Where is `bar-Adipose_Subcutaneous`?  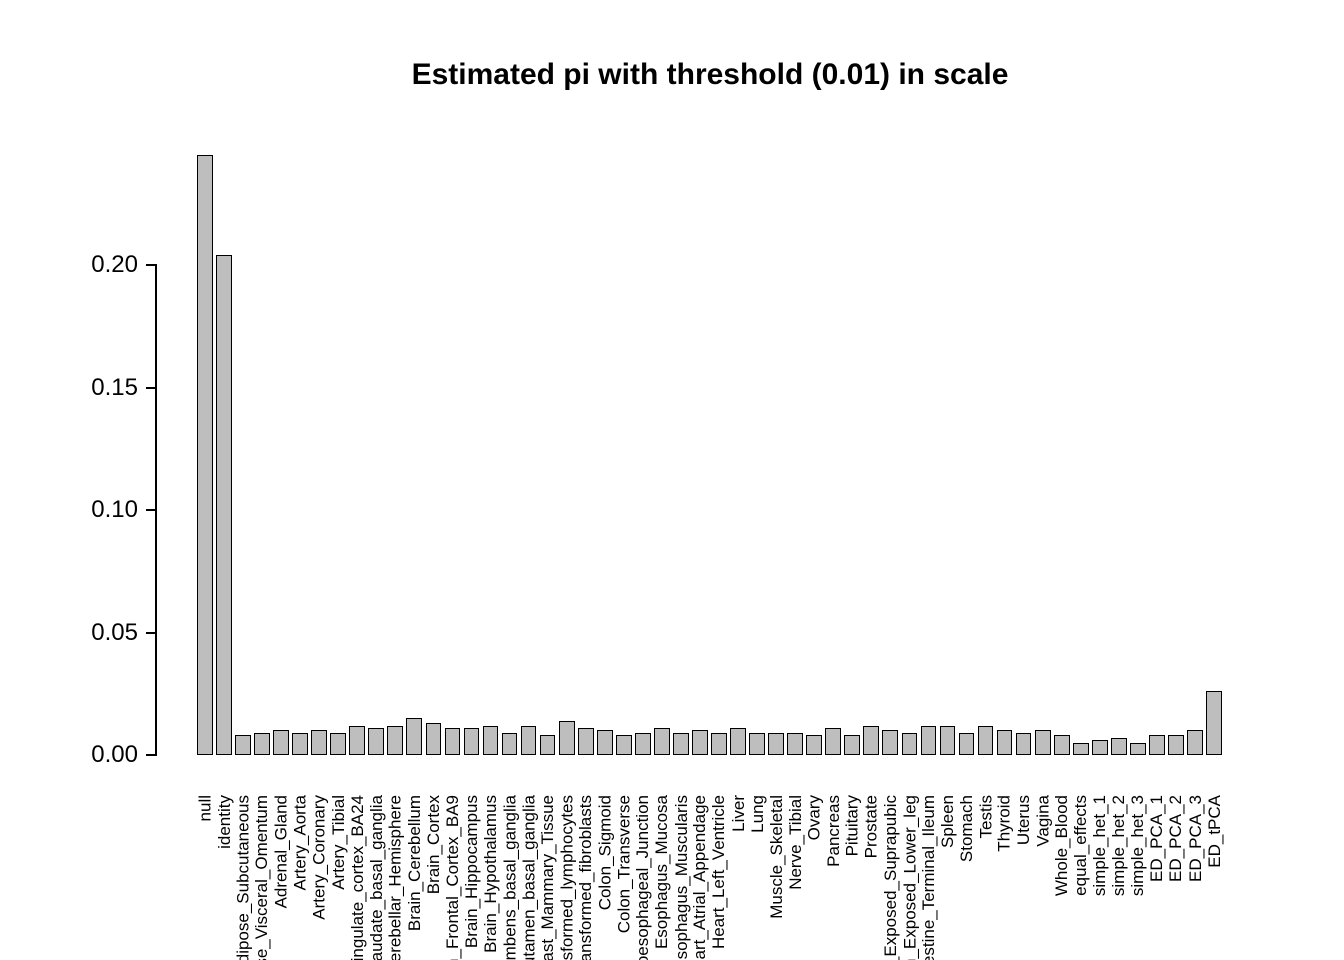 bar-Adipose_Subcutaneous is located at coordinates (243, 745).